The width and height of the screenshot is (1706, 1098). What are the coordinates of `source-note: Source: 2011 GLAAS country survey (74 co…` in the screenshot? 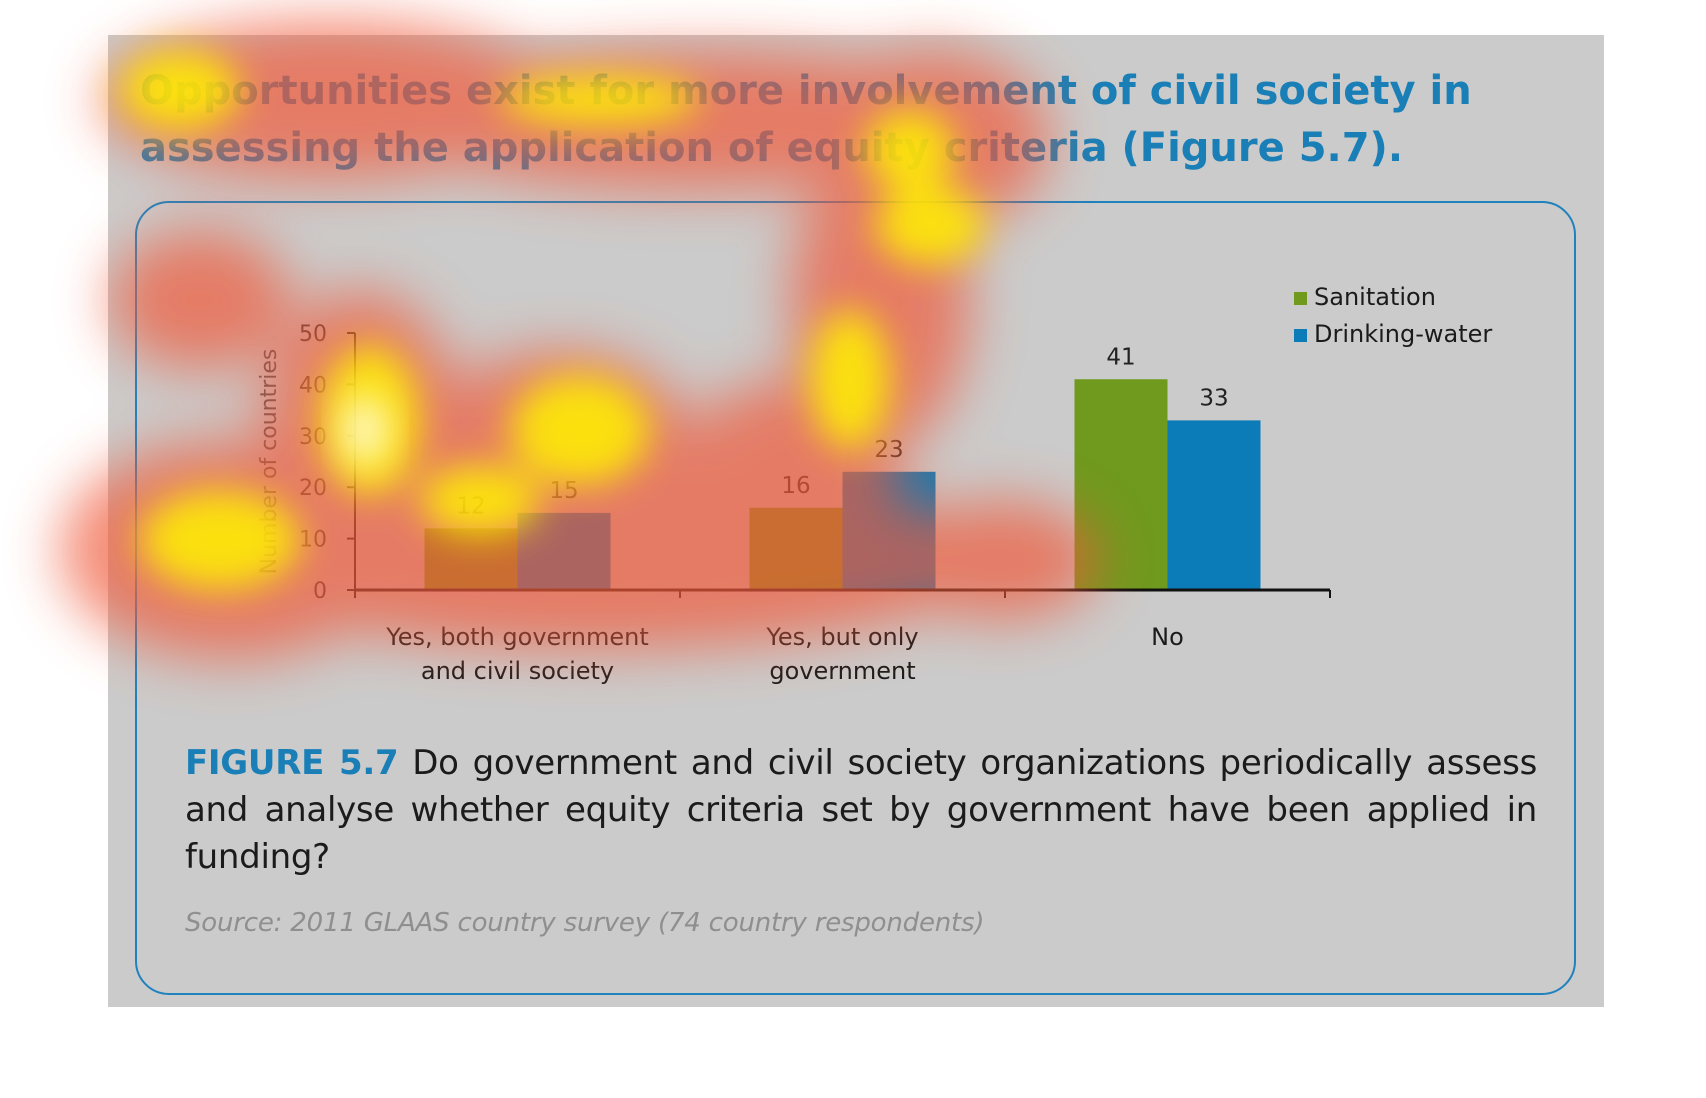 It's located at (585, 923).